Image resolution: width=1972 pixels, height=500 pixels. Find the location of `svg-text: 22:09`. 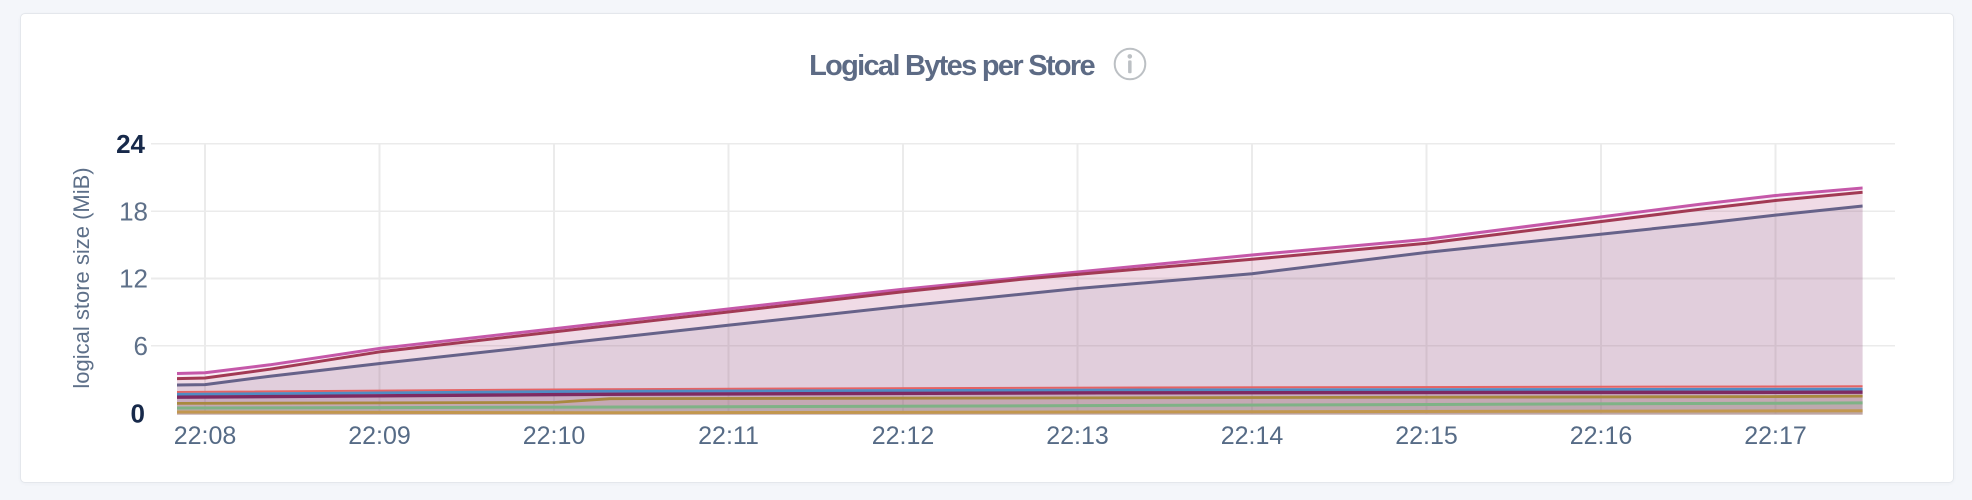

svg-text: 22:09 is located at coordinates (379, 436).